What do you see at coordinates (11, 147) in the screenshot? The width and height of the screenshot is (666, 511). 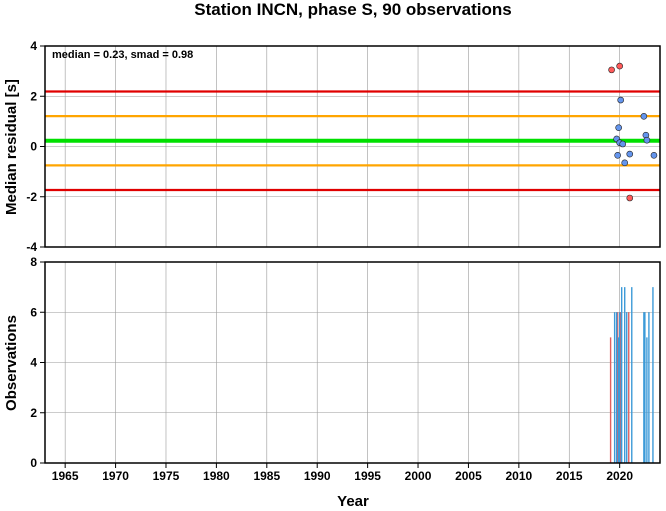 I see `residual-y-axis-label: Median residual [s]` at bounding box center [11, 147].